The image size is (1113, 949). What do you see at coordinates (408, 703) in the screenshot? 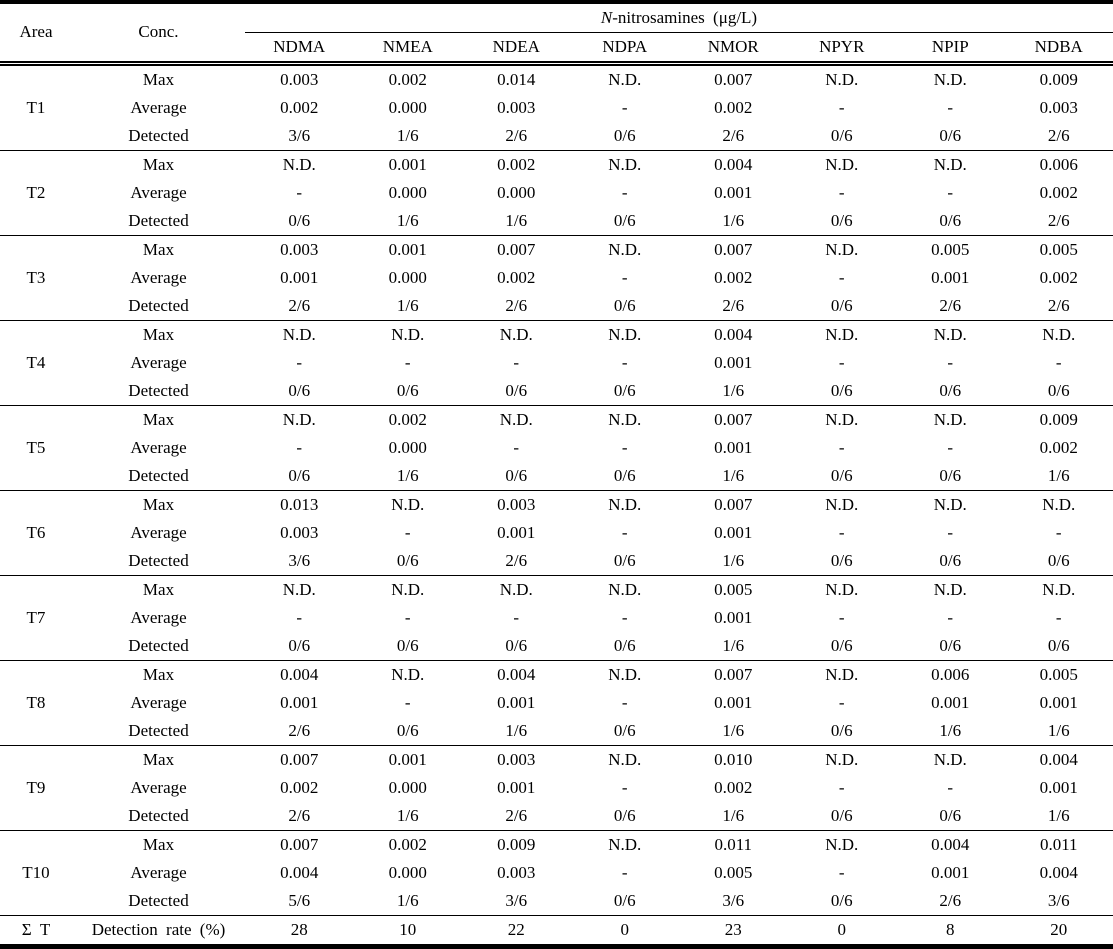
I see `value-cell-nmea: -` at bounding box center [408, 703].